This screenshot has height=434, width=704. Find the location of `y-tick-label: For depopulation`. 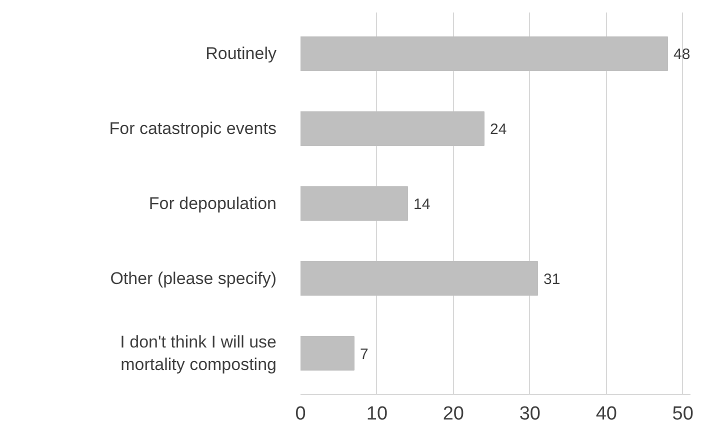

y-tick-label: For depopulation is located at coordinates (212, 203).